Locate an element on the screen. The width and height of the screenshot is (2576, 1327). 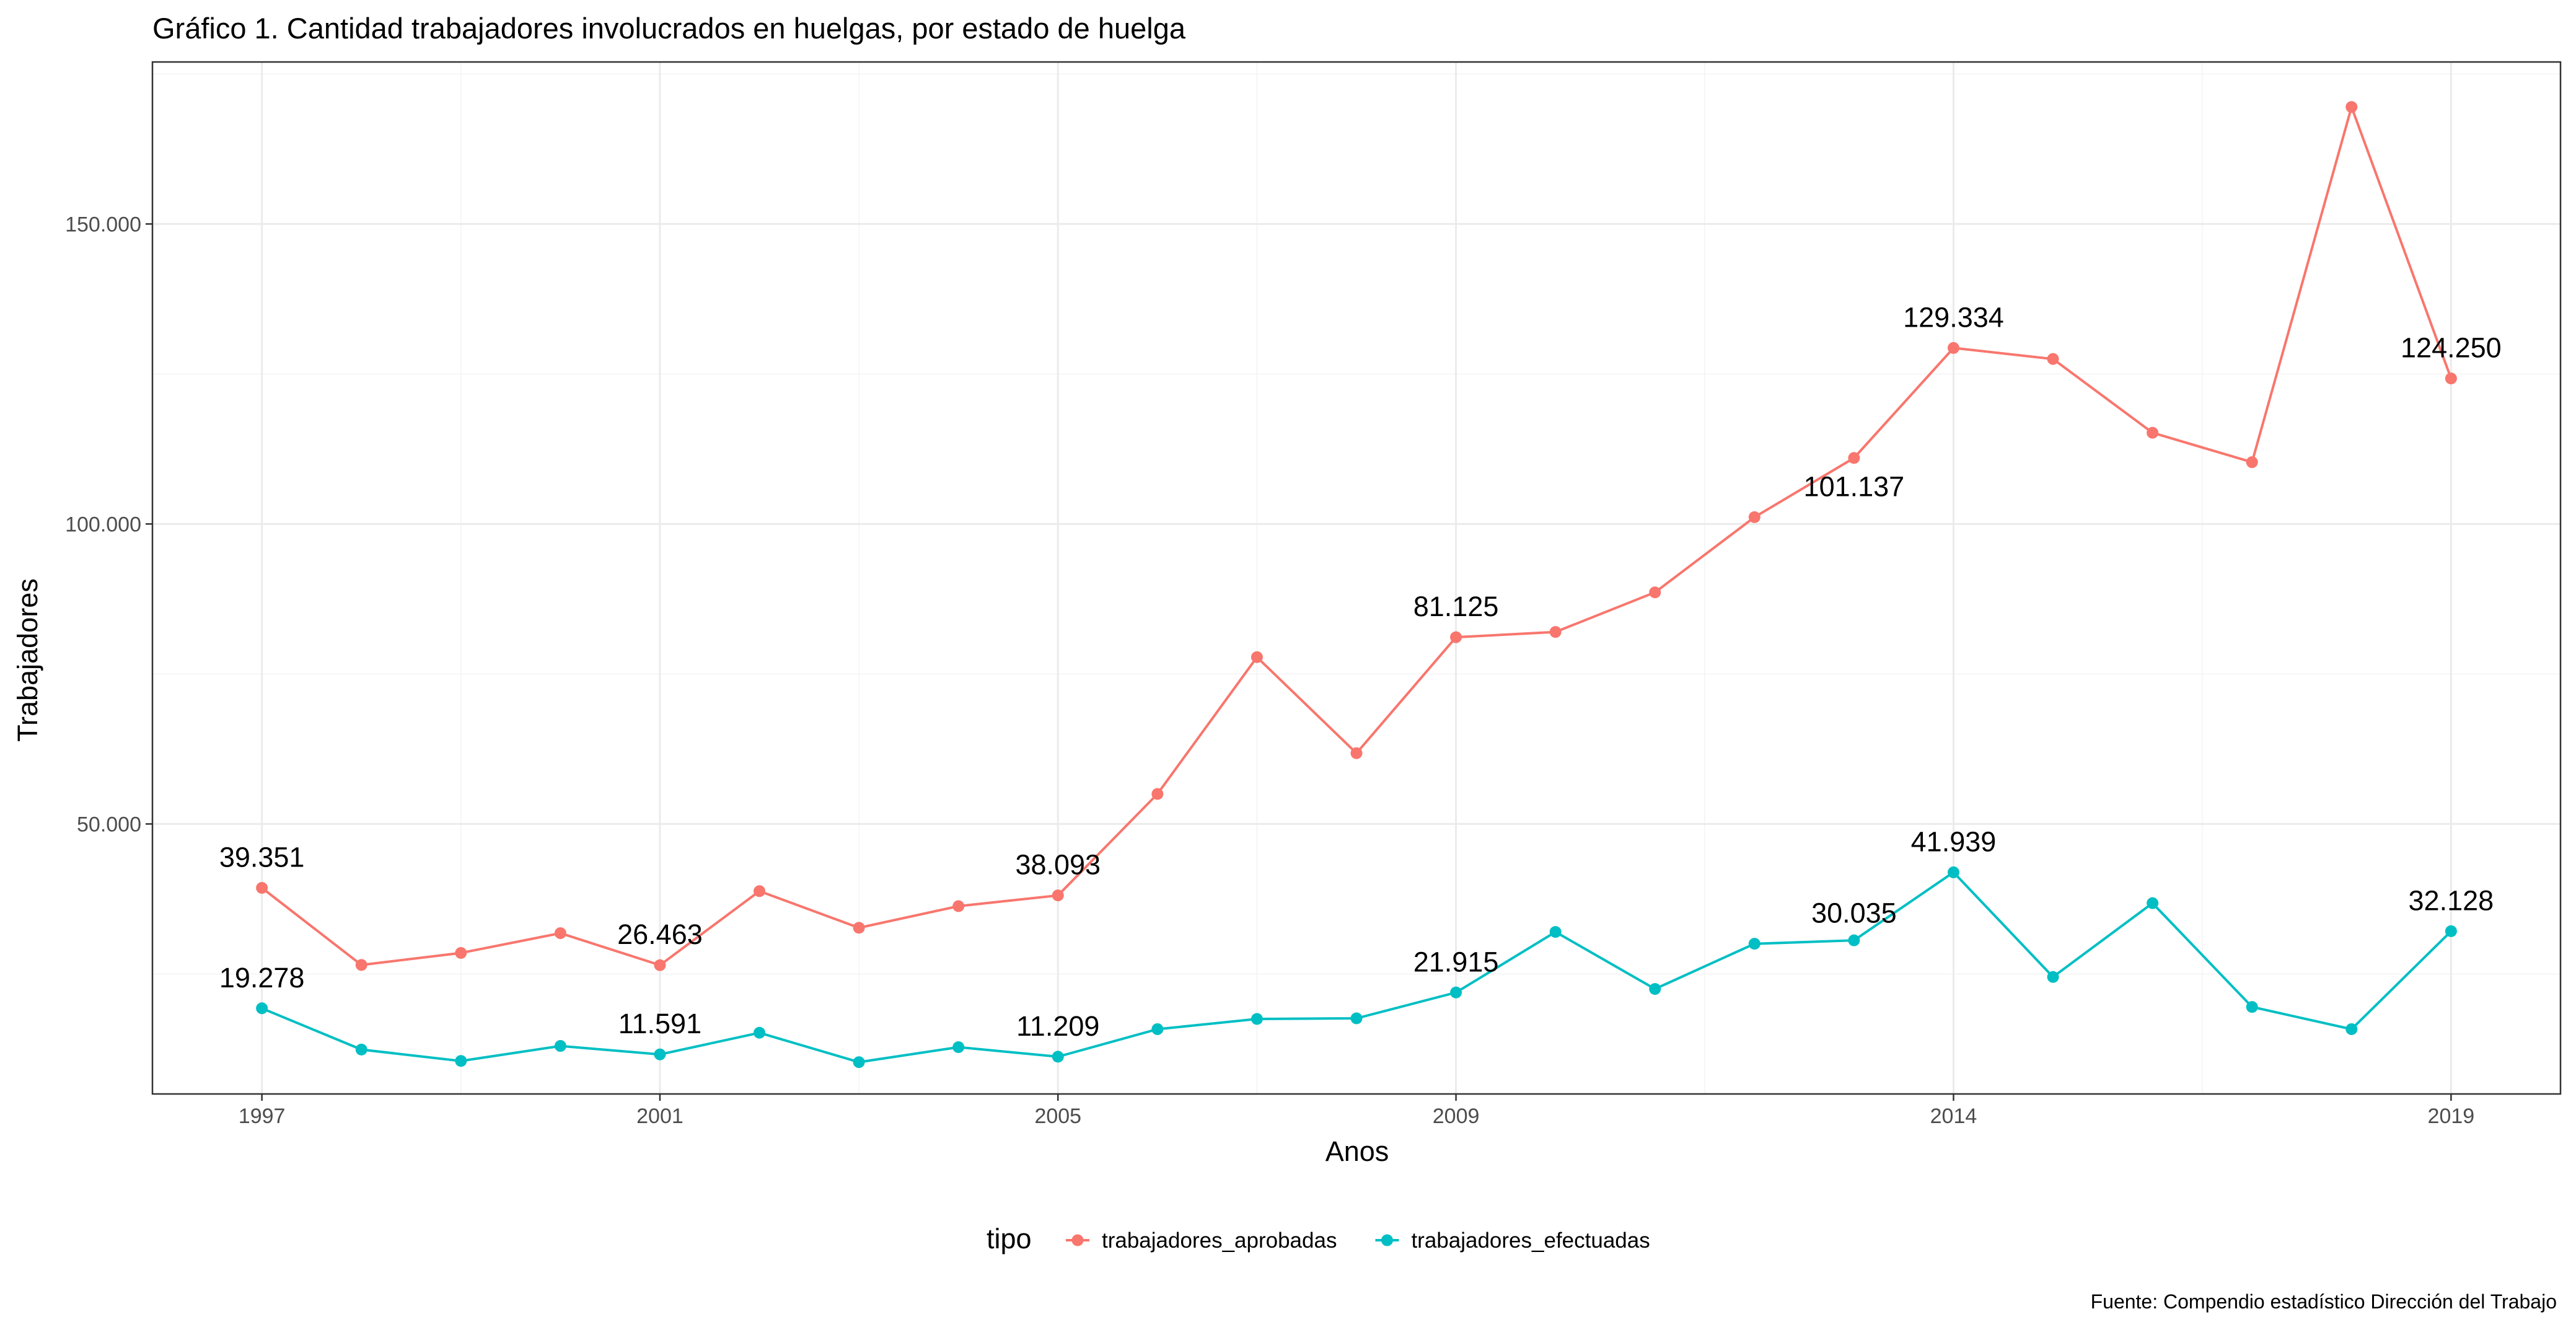
data-label: 124.250 is located at coordinates (2451, 348).